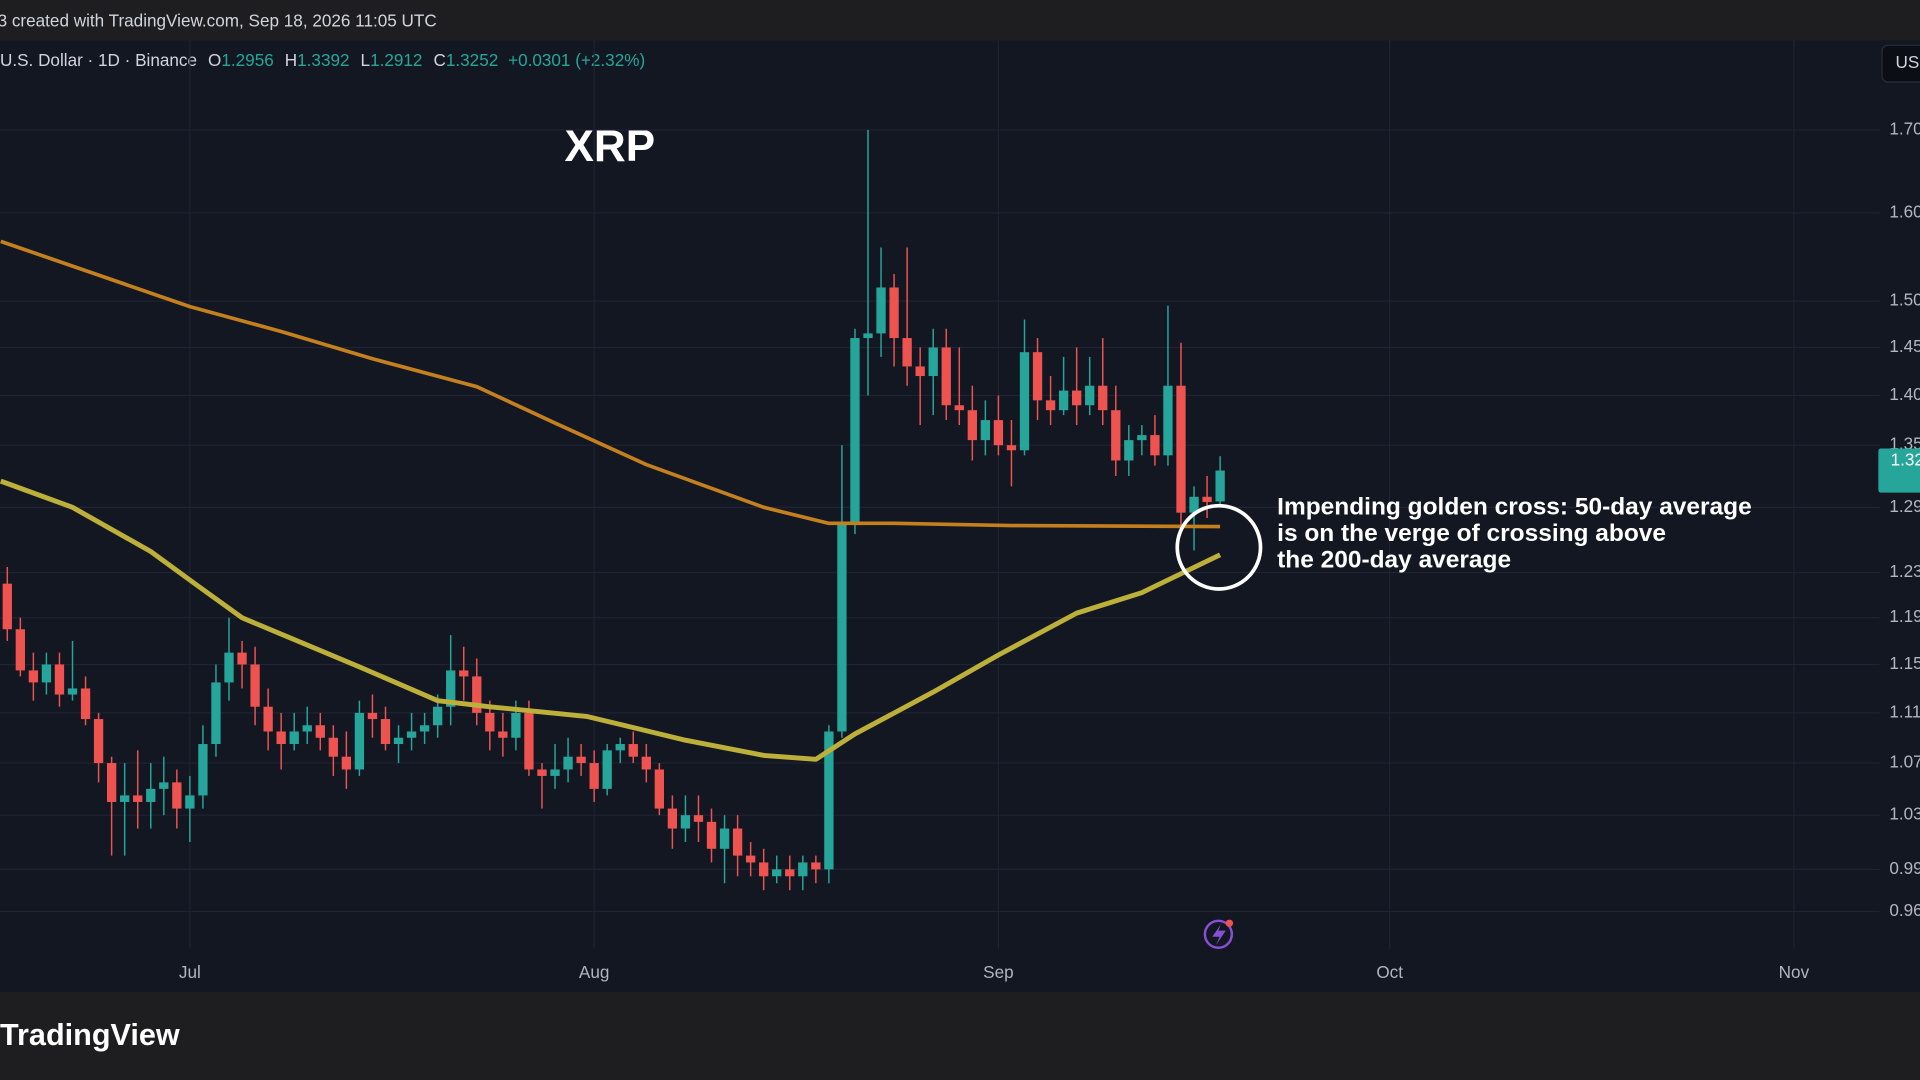 The image size is (1920, 1080). I want to click on annotation-text: is on the verge of crossing above, so click(1471, 533).